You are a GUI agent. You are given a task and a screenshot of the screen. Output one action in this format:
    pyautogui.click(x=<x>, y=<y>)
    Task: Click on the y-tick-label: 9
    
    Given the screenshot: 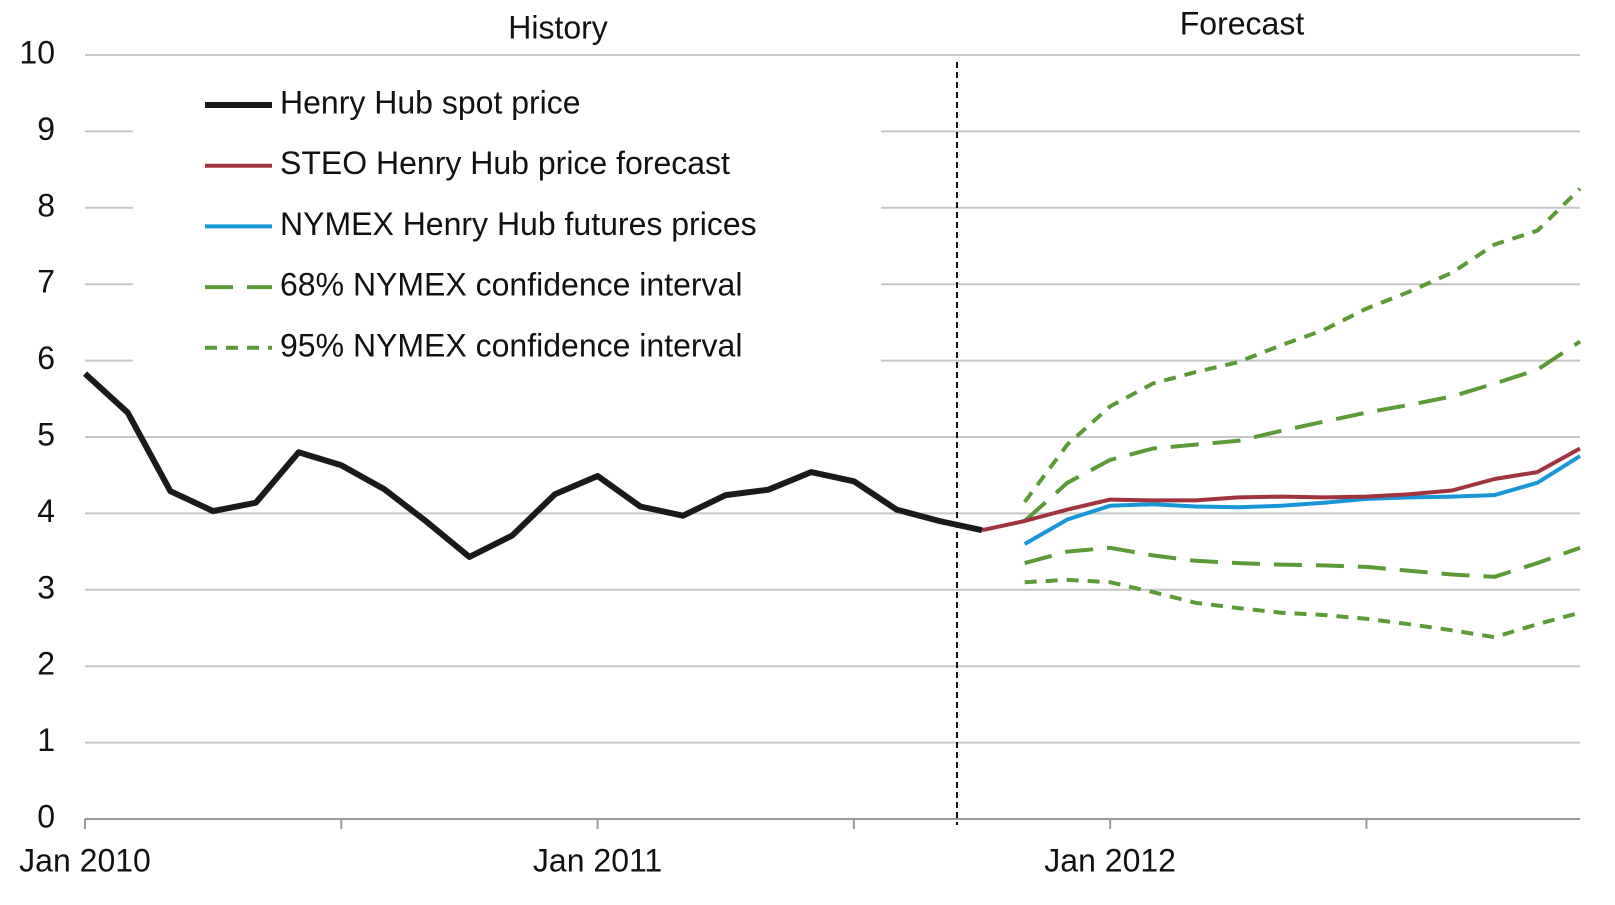 What is the action you would take?
    pyautogui.click(x=46, y=129)
    